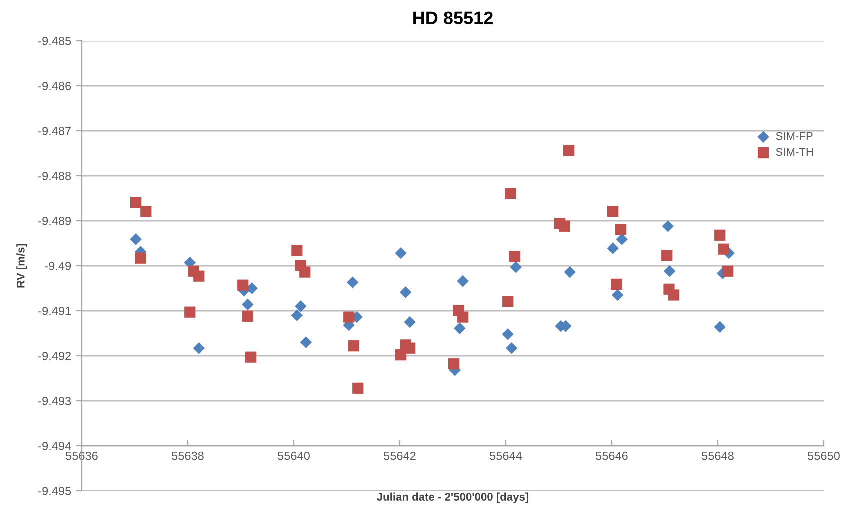 The width and height of the screenshot is (843, 509). I want to click on chart-title: HD 85512, so click(453, 18).